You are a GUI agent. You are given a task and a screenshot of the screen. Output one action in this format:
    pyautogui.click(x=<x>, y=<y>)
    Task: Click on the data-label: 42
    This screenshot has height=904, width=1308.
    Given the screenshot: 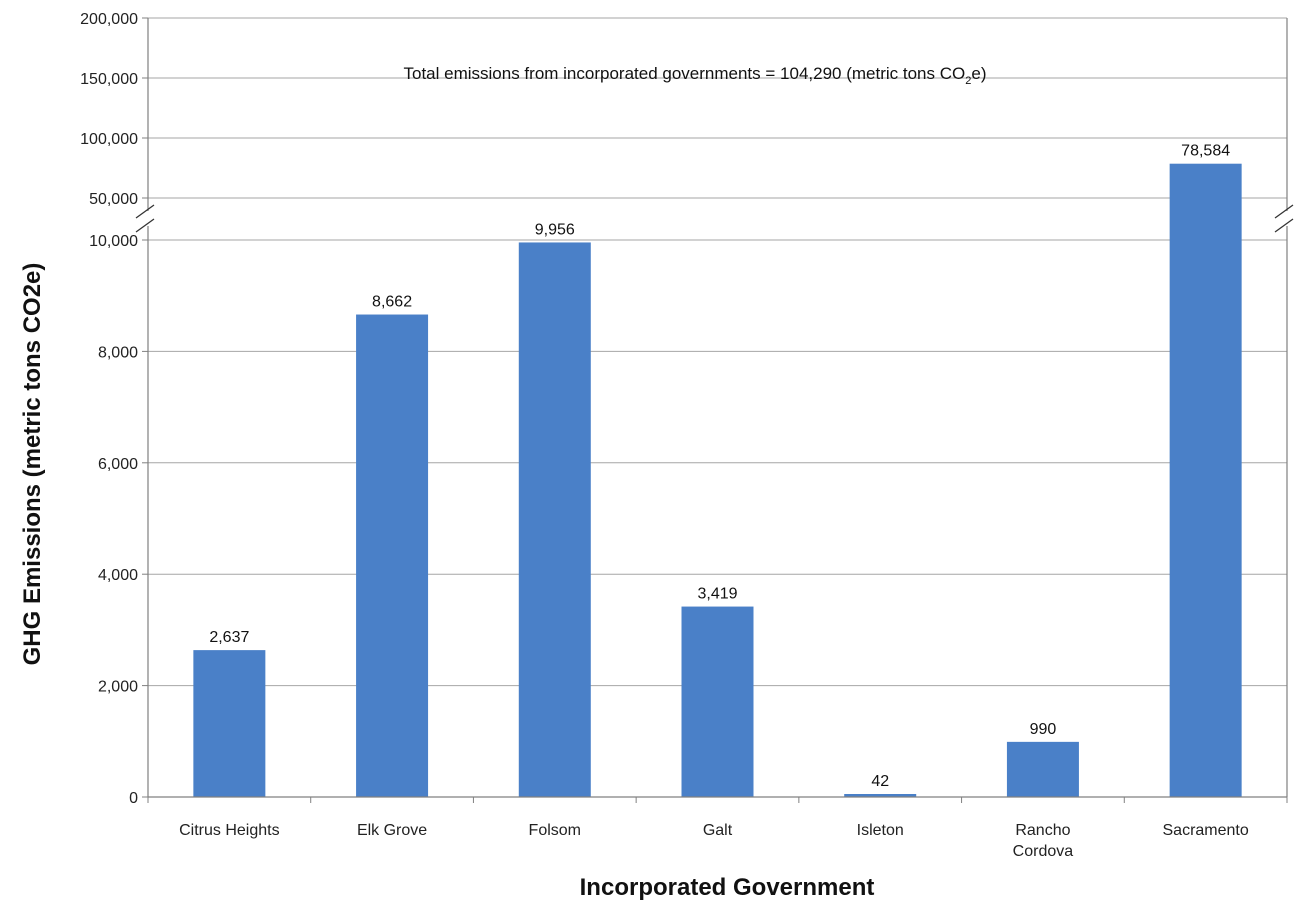 What is the action you would take?
    pyautogui.click(x=880, y=781)
    